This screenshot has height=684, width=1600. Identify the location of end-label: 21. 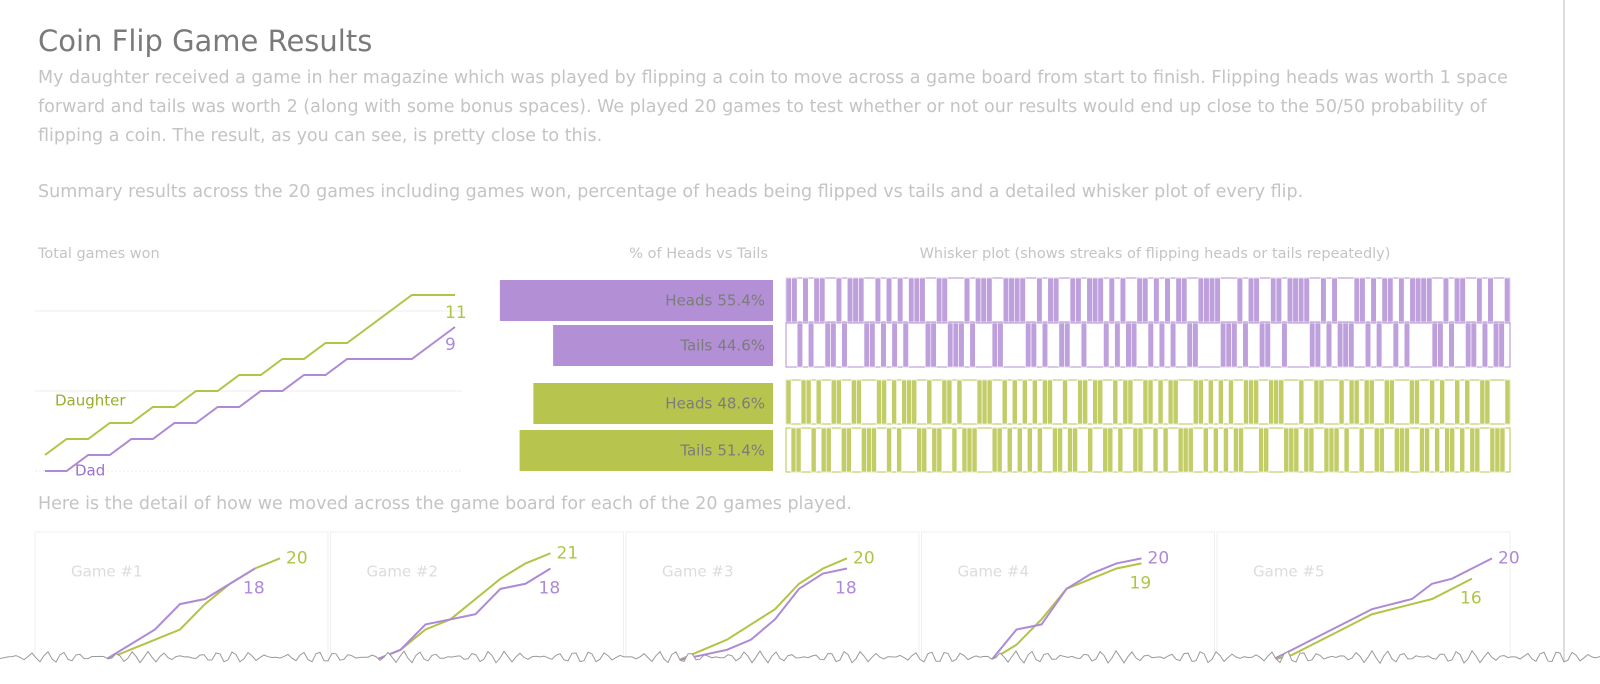
(568, 553).